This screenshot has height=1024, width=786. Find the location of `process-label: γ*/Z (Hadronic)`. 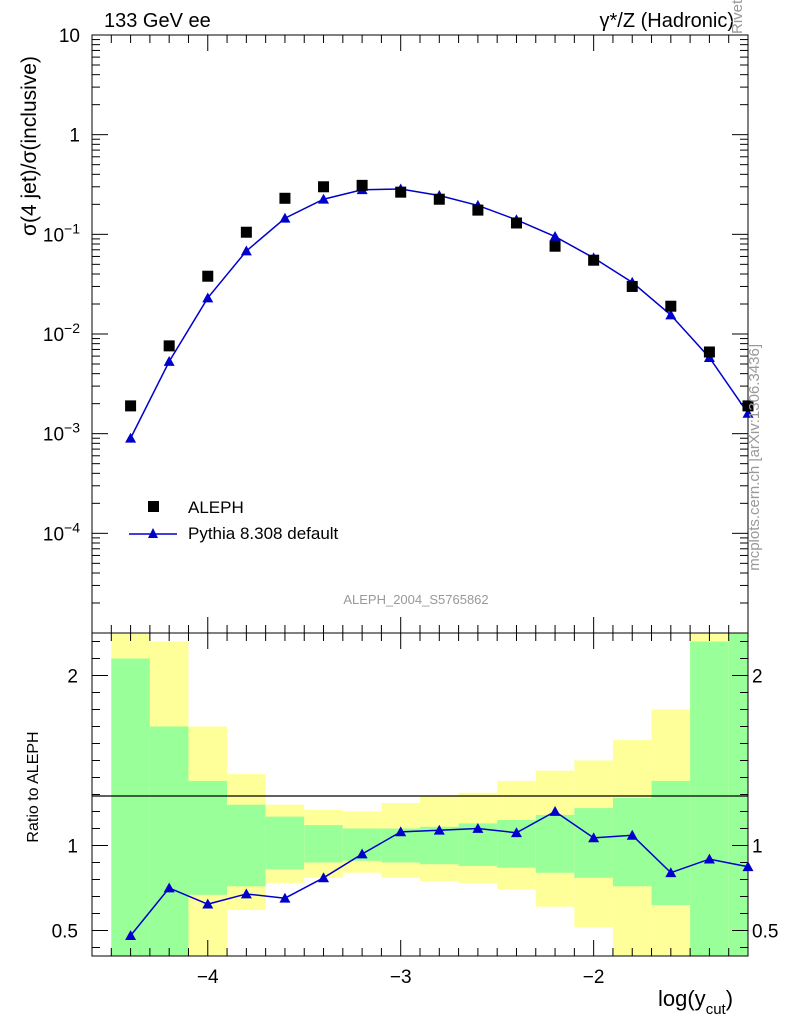

process-label: γ*/Z (Hadronic) is located at coordinates (667, 21).